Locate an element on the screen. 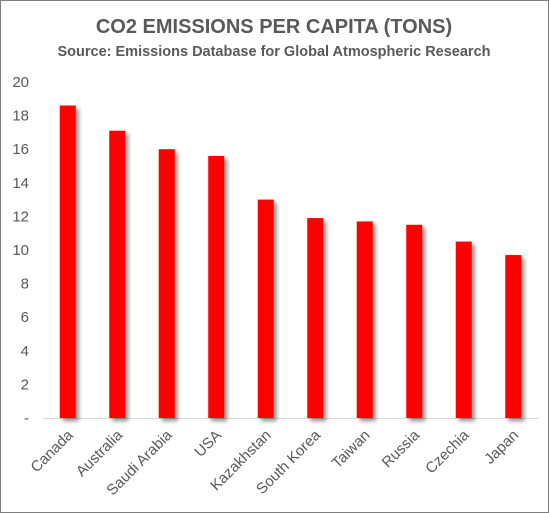  bar-taiwan is located at coordinates (364, 319).